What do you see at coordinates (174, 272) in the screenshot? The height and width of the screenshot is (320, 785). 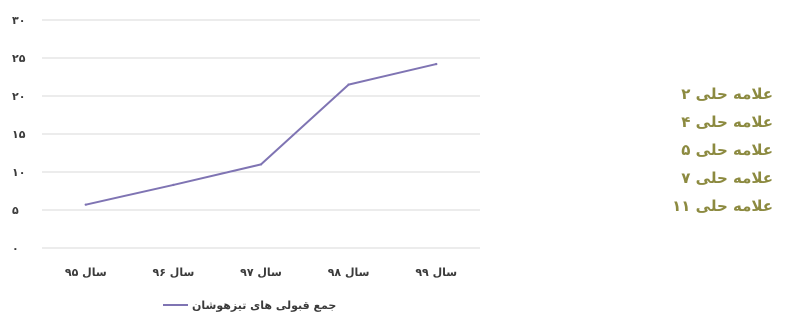 I see `x-tick-label: سال ۹۶` at bounding box center [174, 272].